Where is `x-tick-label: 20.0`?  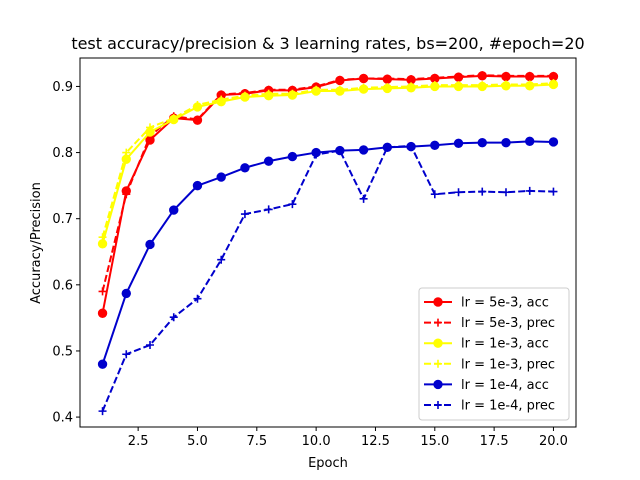
x-tick-label: 20.0 is located at coordinates (553, 441).